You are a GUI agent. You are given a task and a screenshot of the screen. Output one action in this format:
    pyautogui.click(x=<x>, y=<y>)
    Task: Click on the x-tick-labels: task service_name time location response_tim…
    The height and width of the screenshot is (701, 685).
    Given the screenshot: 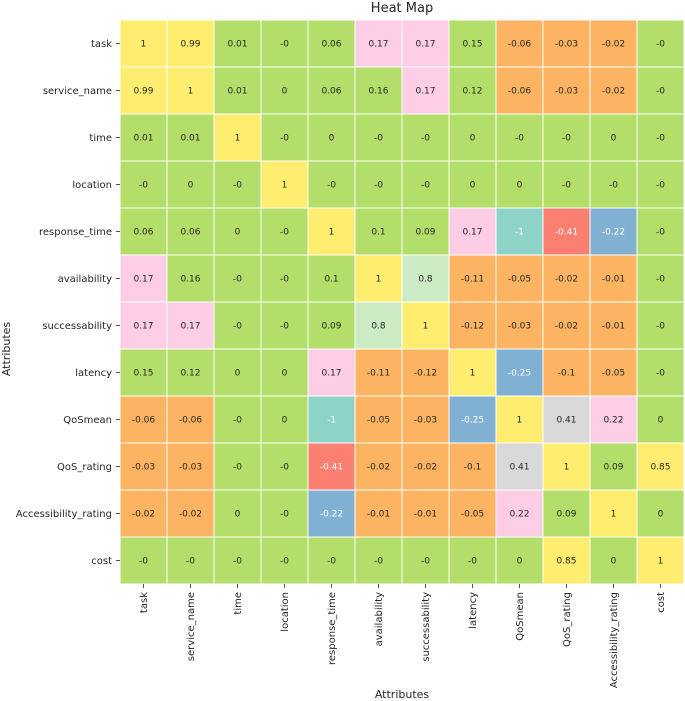 What is the action you would take?
    pyautogui.click(x=403, y=636)
    